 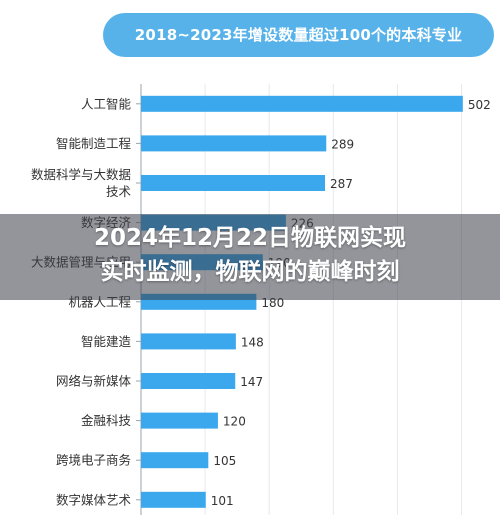 What do you see at coordinates (251, 382) in the screenshot?
I see `data-label: 147` at bounding box center [251, 382].